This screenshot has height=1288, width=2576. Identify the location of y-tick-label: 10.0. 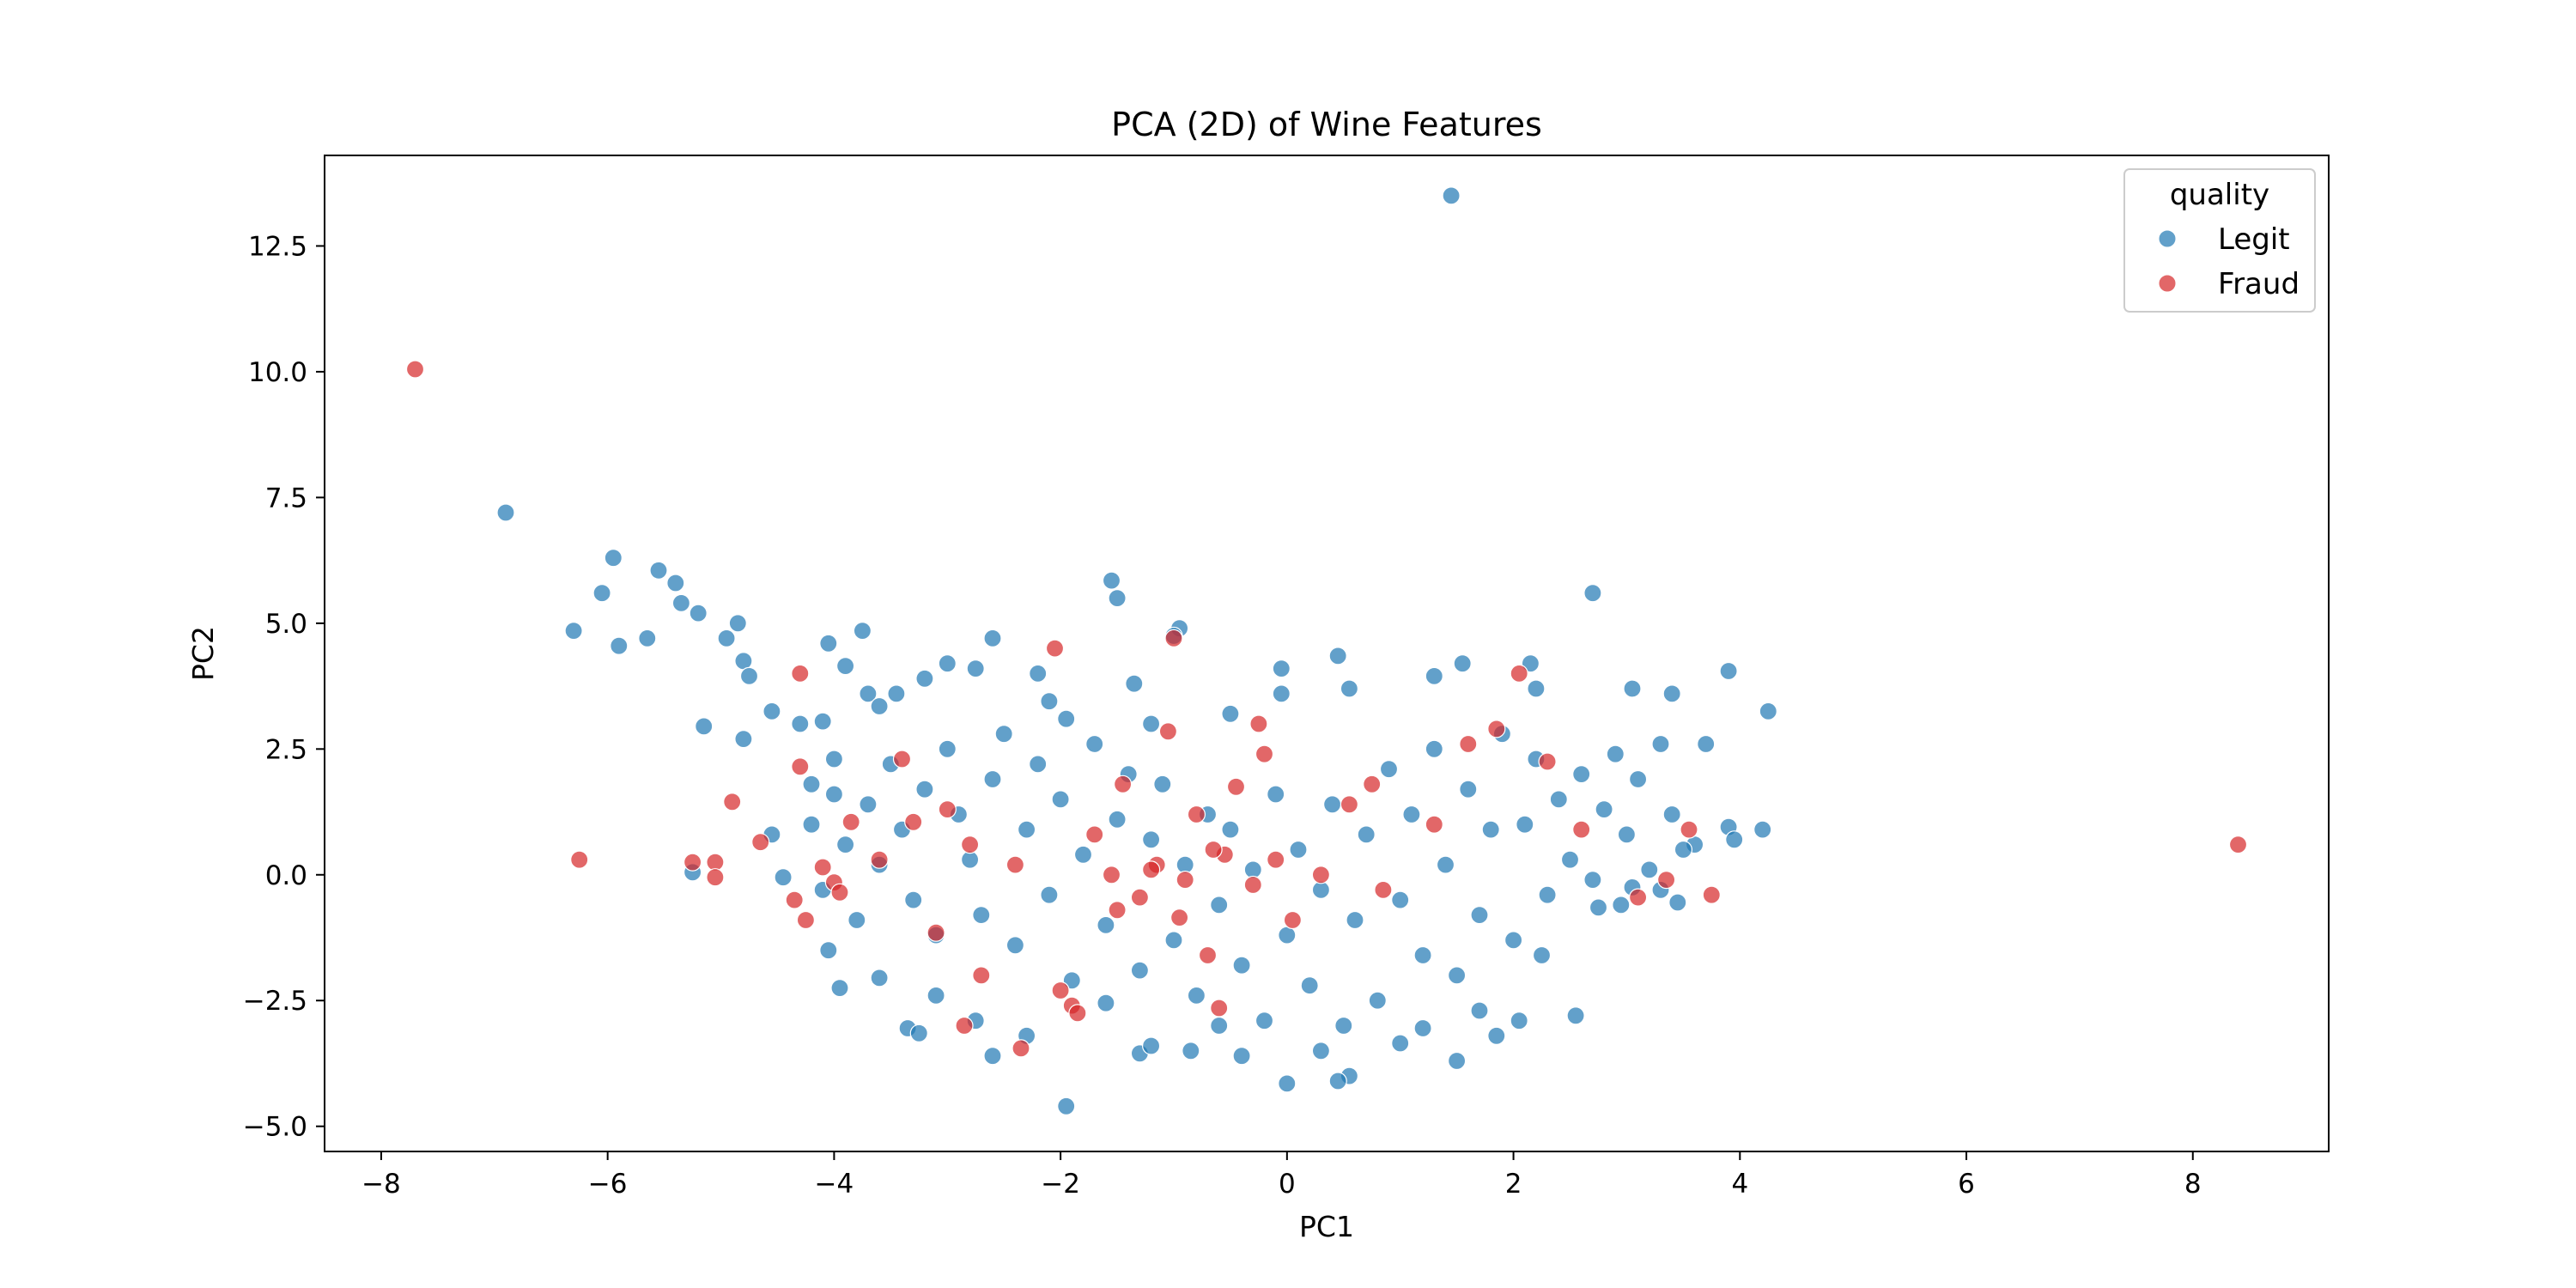
(278, 372).